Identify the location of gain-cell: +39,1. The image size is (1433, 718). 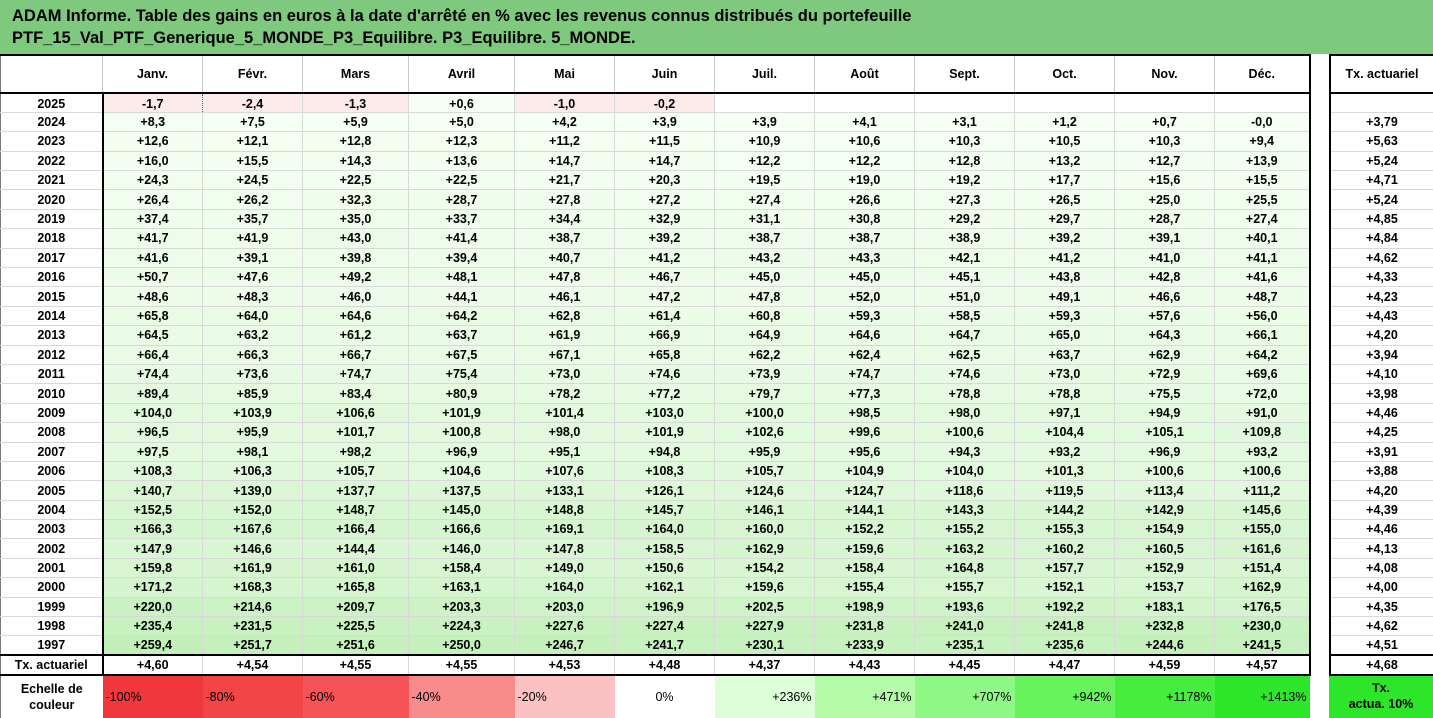
(252, 258).